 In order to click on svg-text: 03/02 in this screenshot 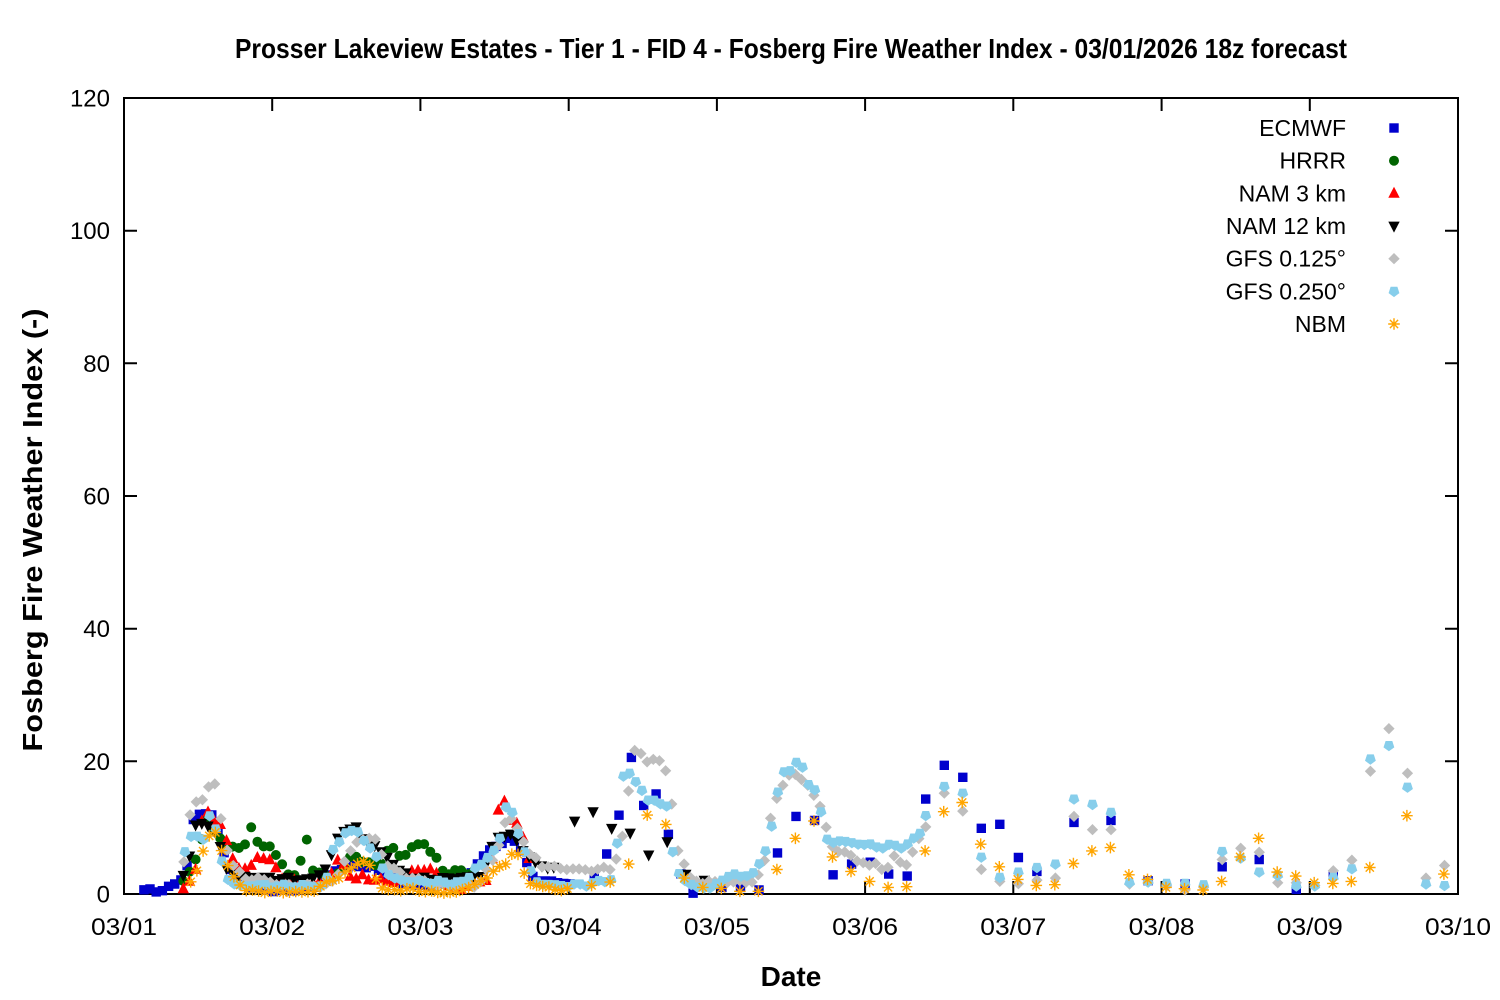, I will do `click(272, 927)`.